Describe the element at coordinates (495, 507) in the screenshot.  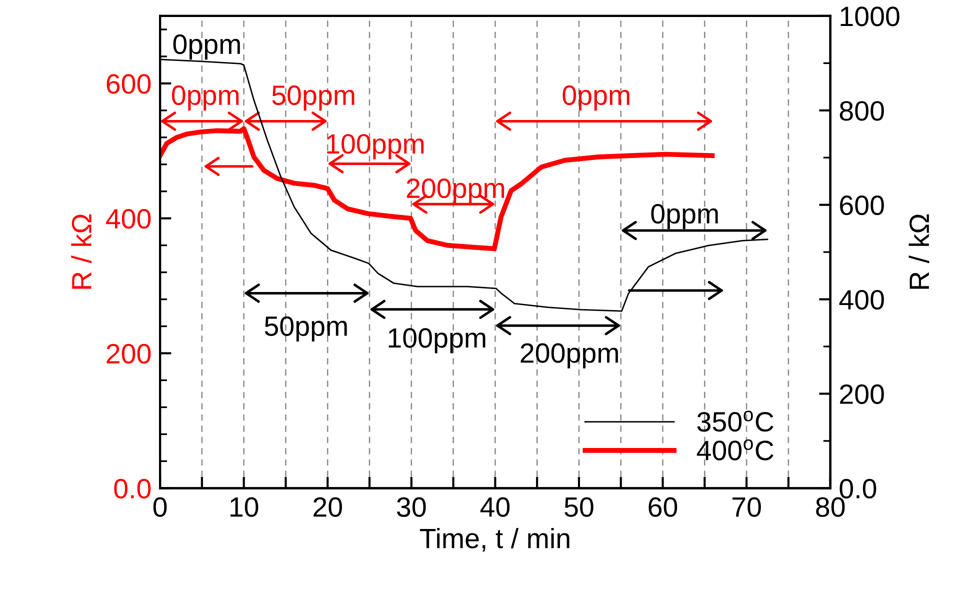
I see `x-tick-label: 40` at that location.